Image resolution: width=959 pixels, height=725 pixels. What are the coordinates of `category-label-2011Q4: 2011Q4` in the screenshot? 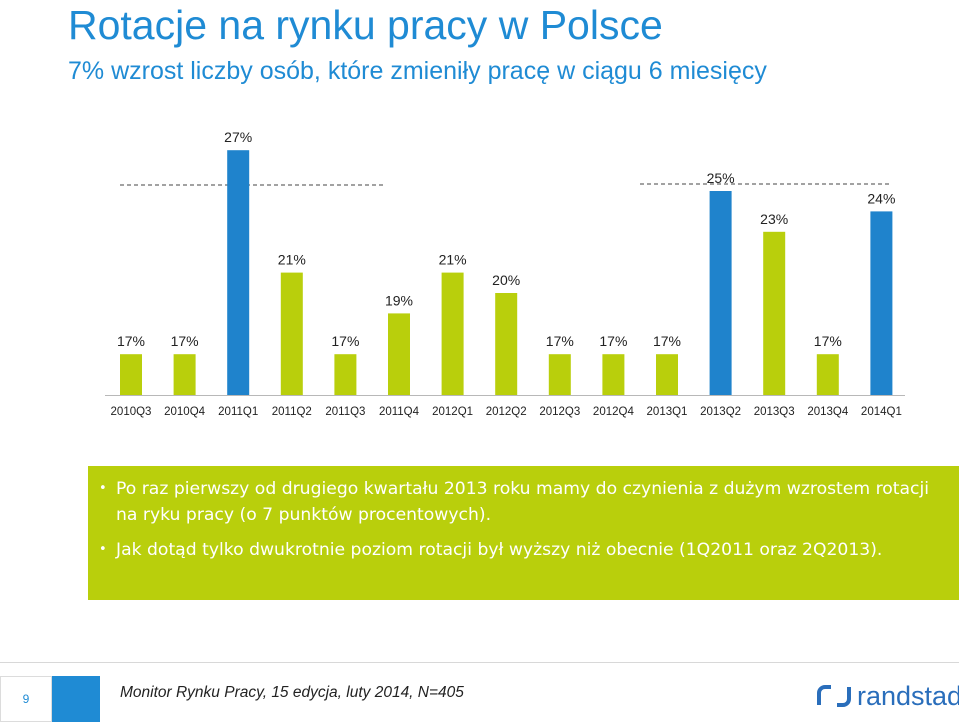 It's located at (399, 412).